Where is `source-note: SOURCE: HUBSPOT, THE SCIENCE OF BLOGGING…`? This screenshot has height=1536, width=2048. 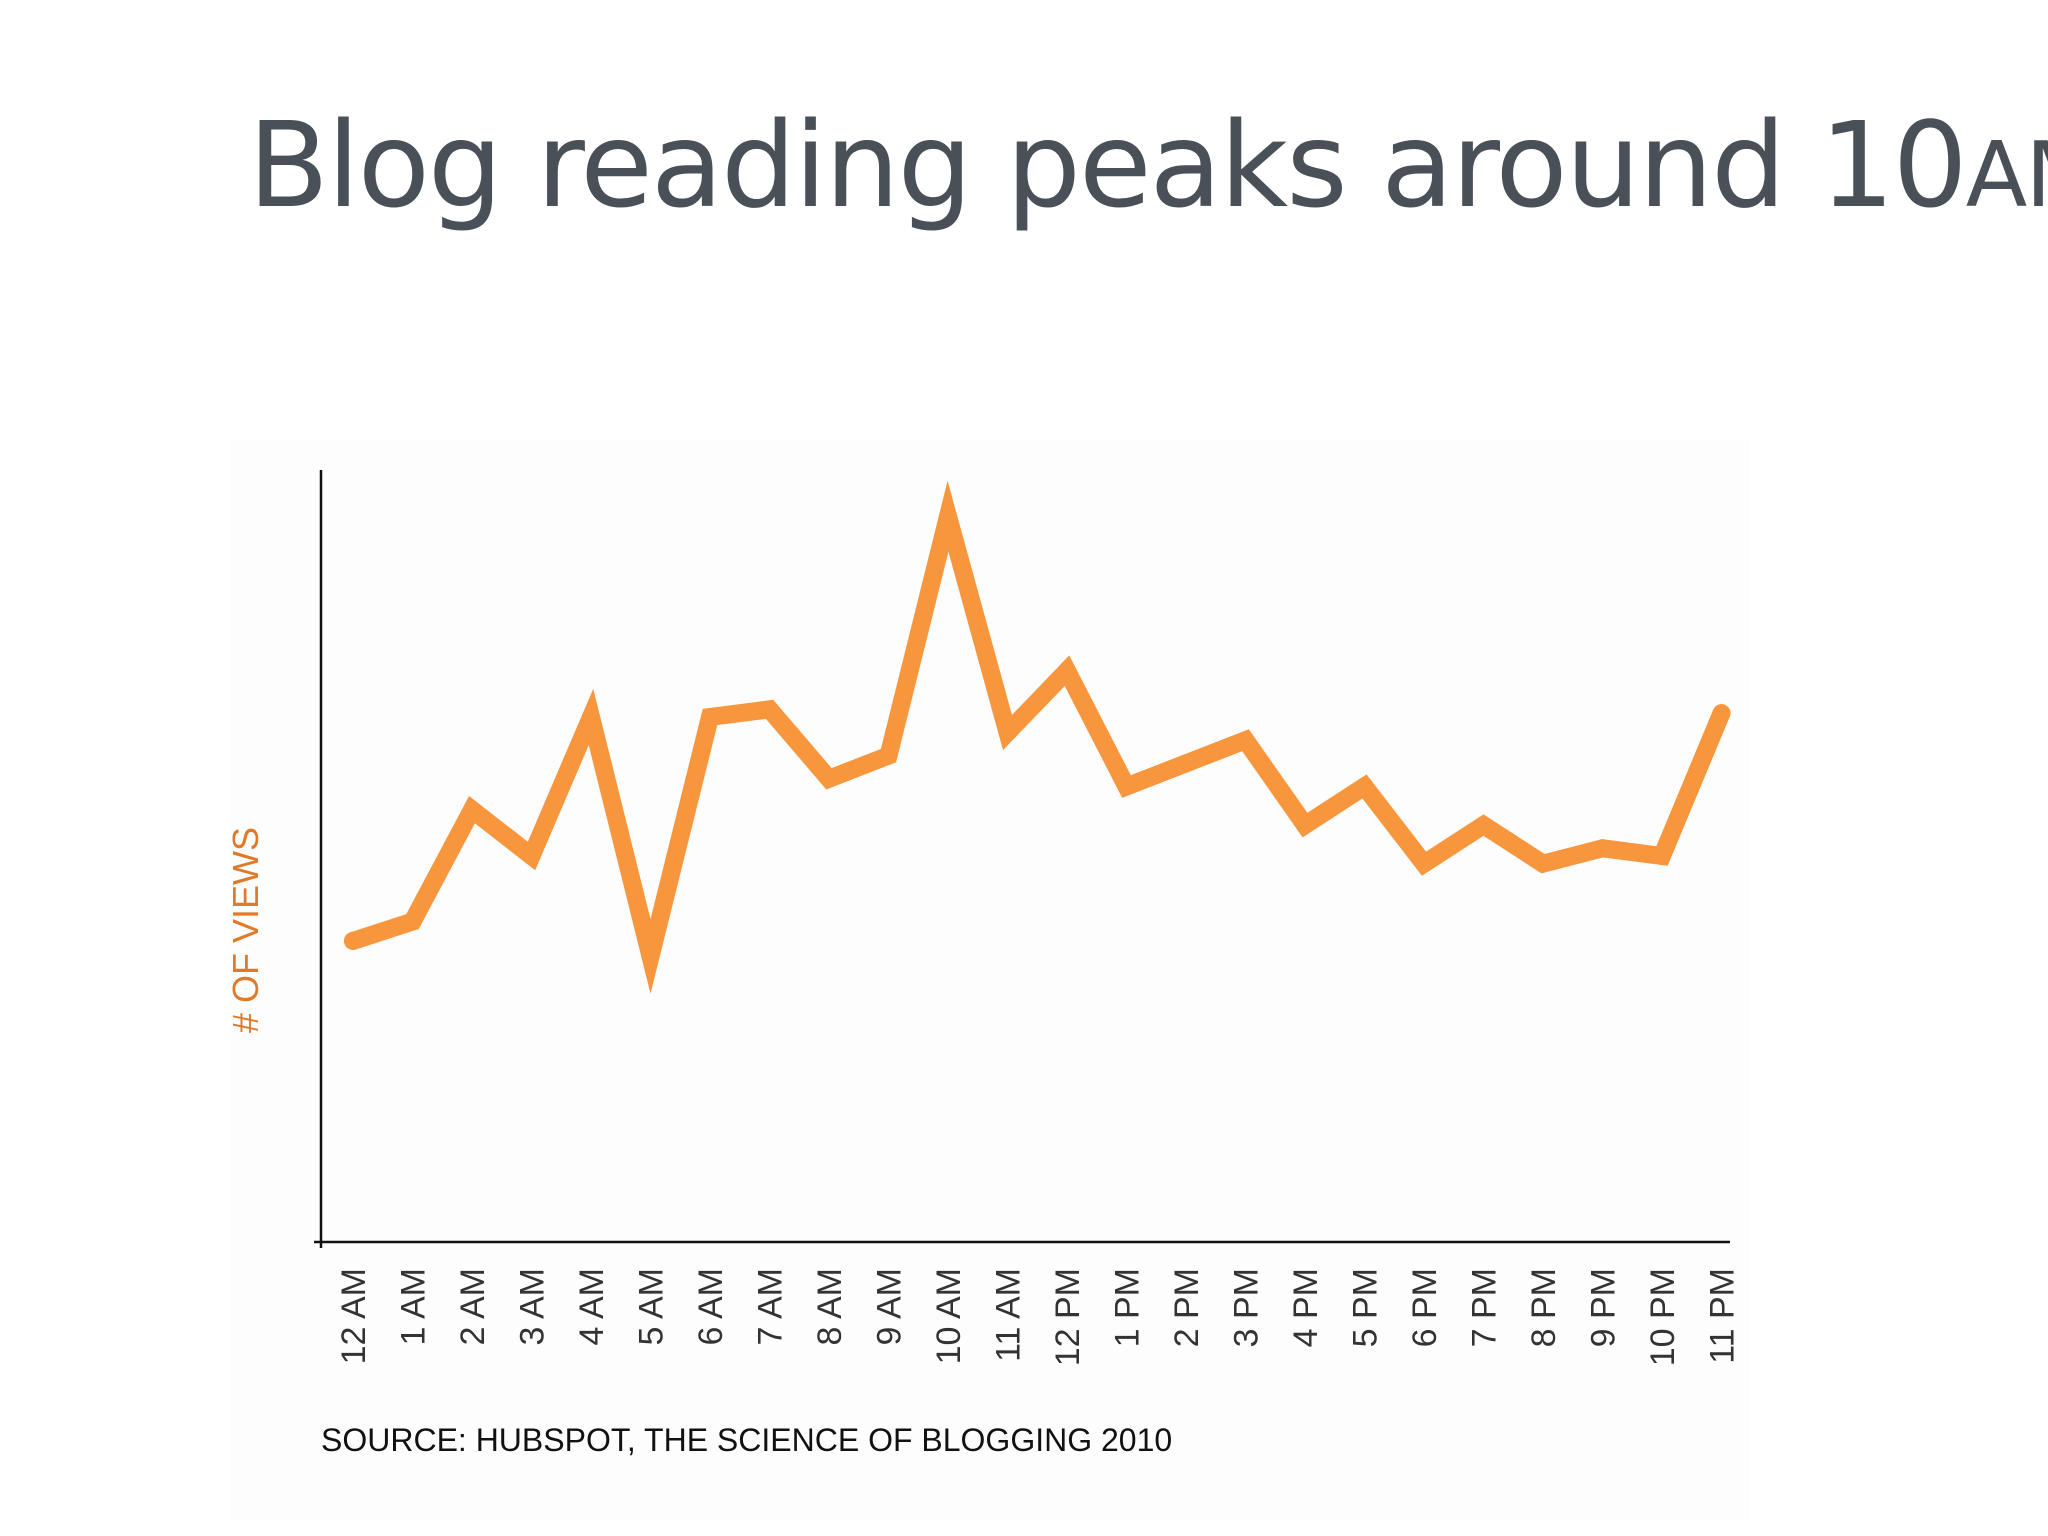
source-note: SOURCE: HUBSPOT, THE SCIENCE OF BLOGGING… is located at coordinates (747, 1440).